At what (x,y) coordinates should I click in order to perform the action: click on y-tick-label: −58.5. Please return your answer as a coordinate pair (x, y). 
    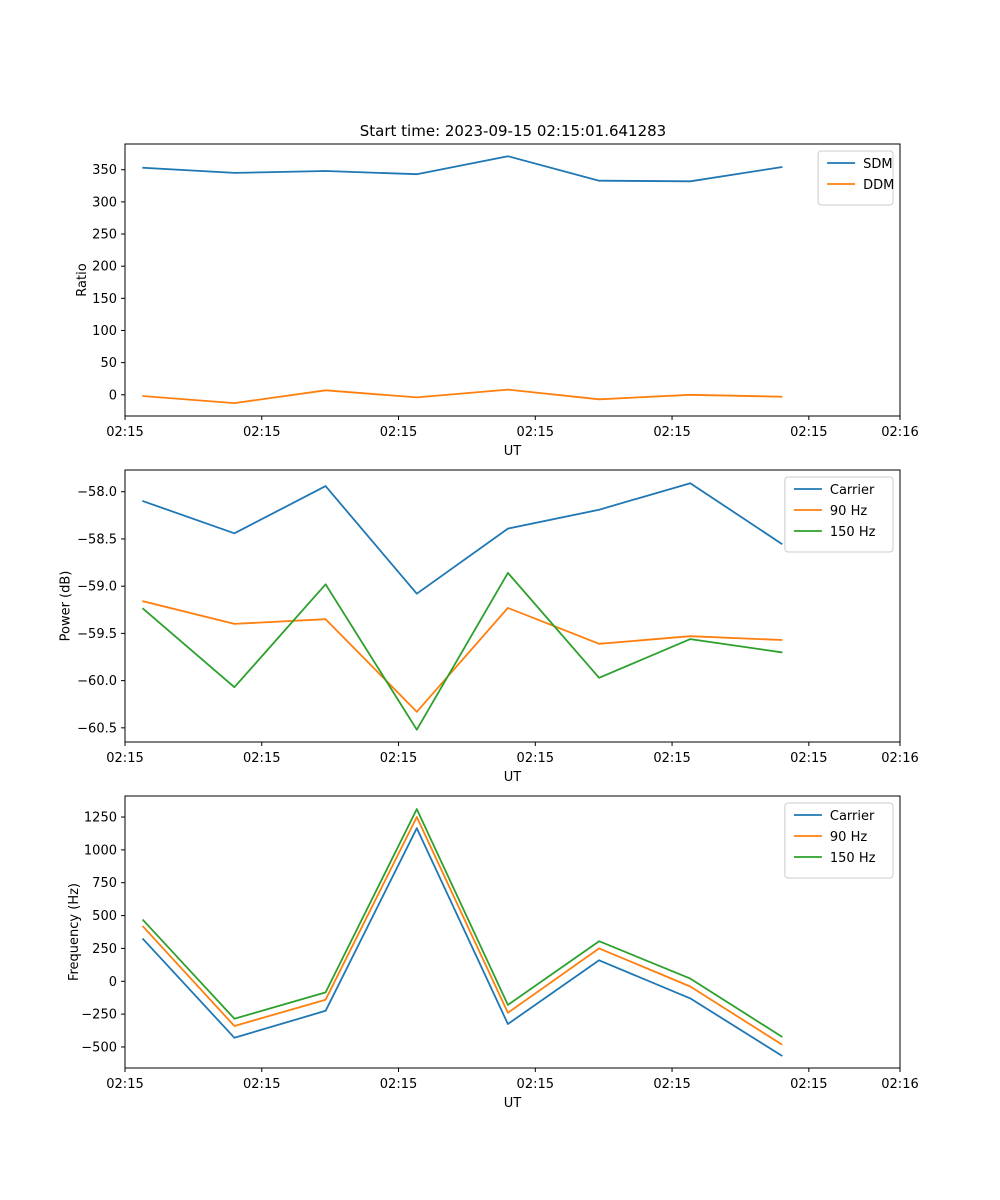
    Looking at the image, I should click on (97, 539).